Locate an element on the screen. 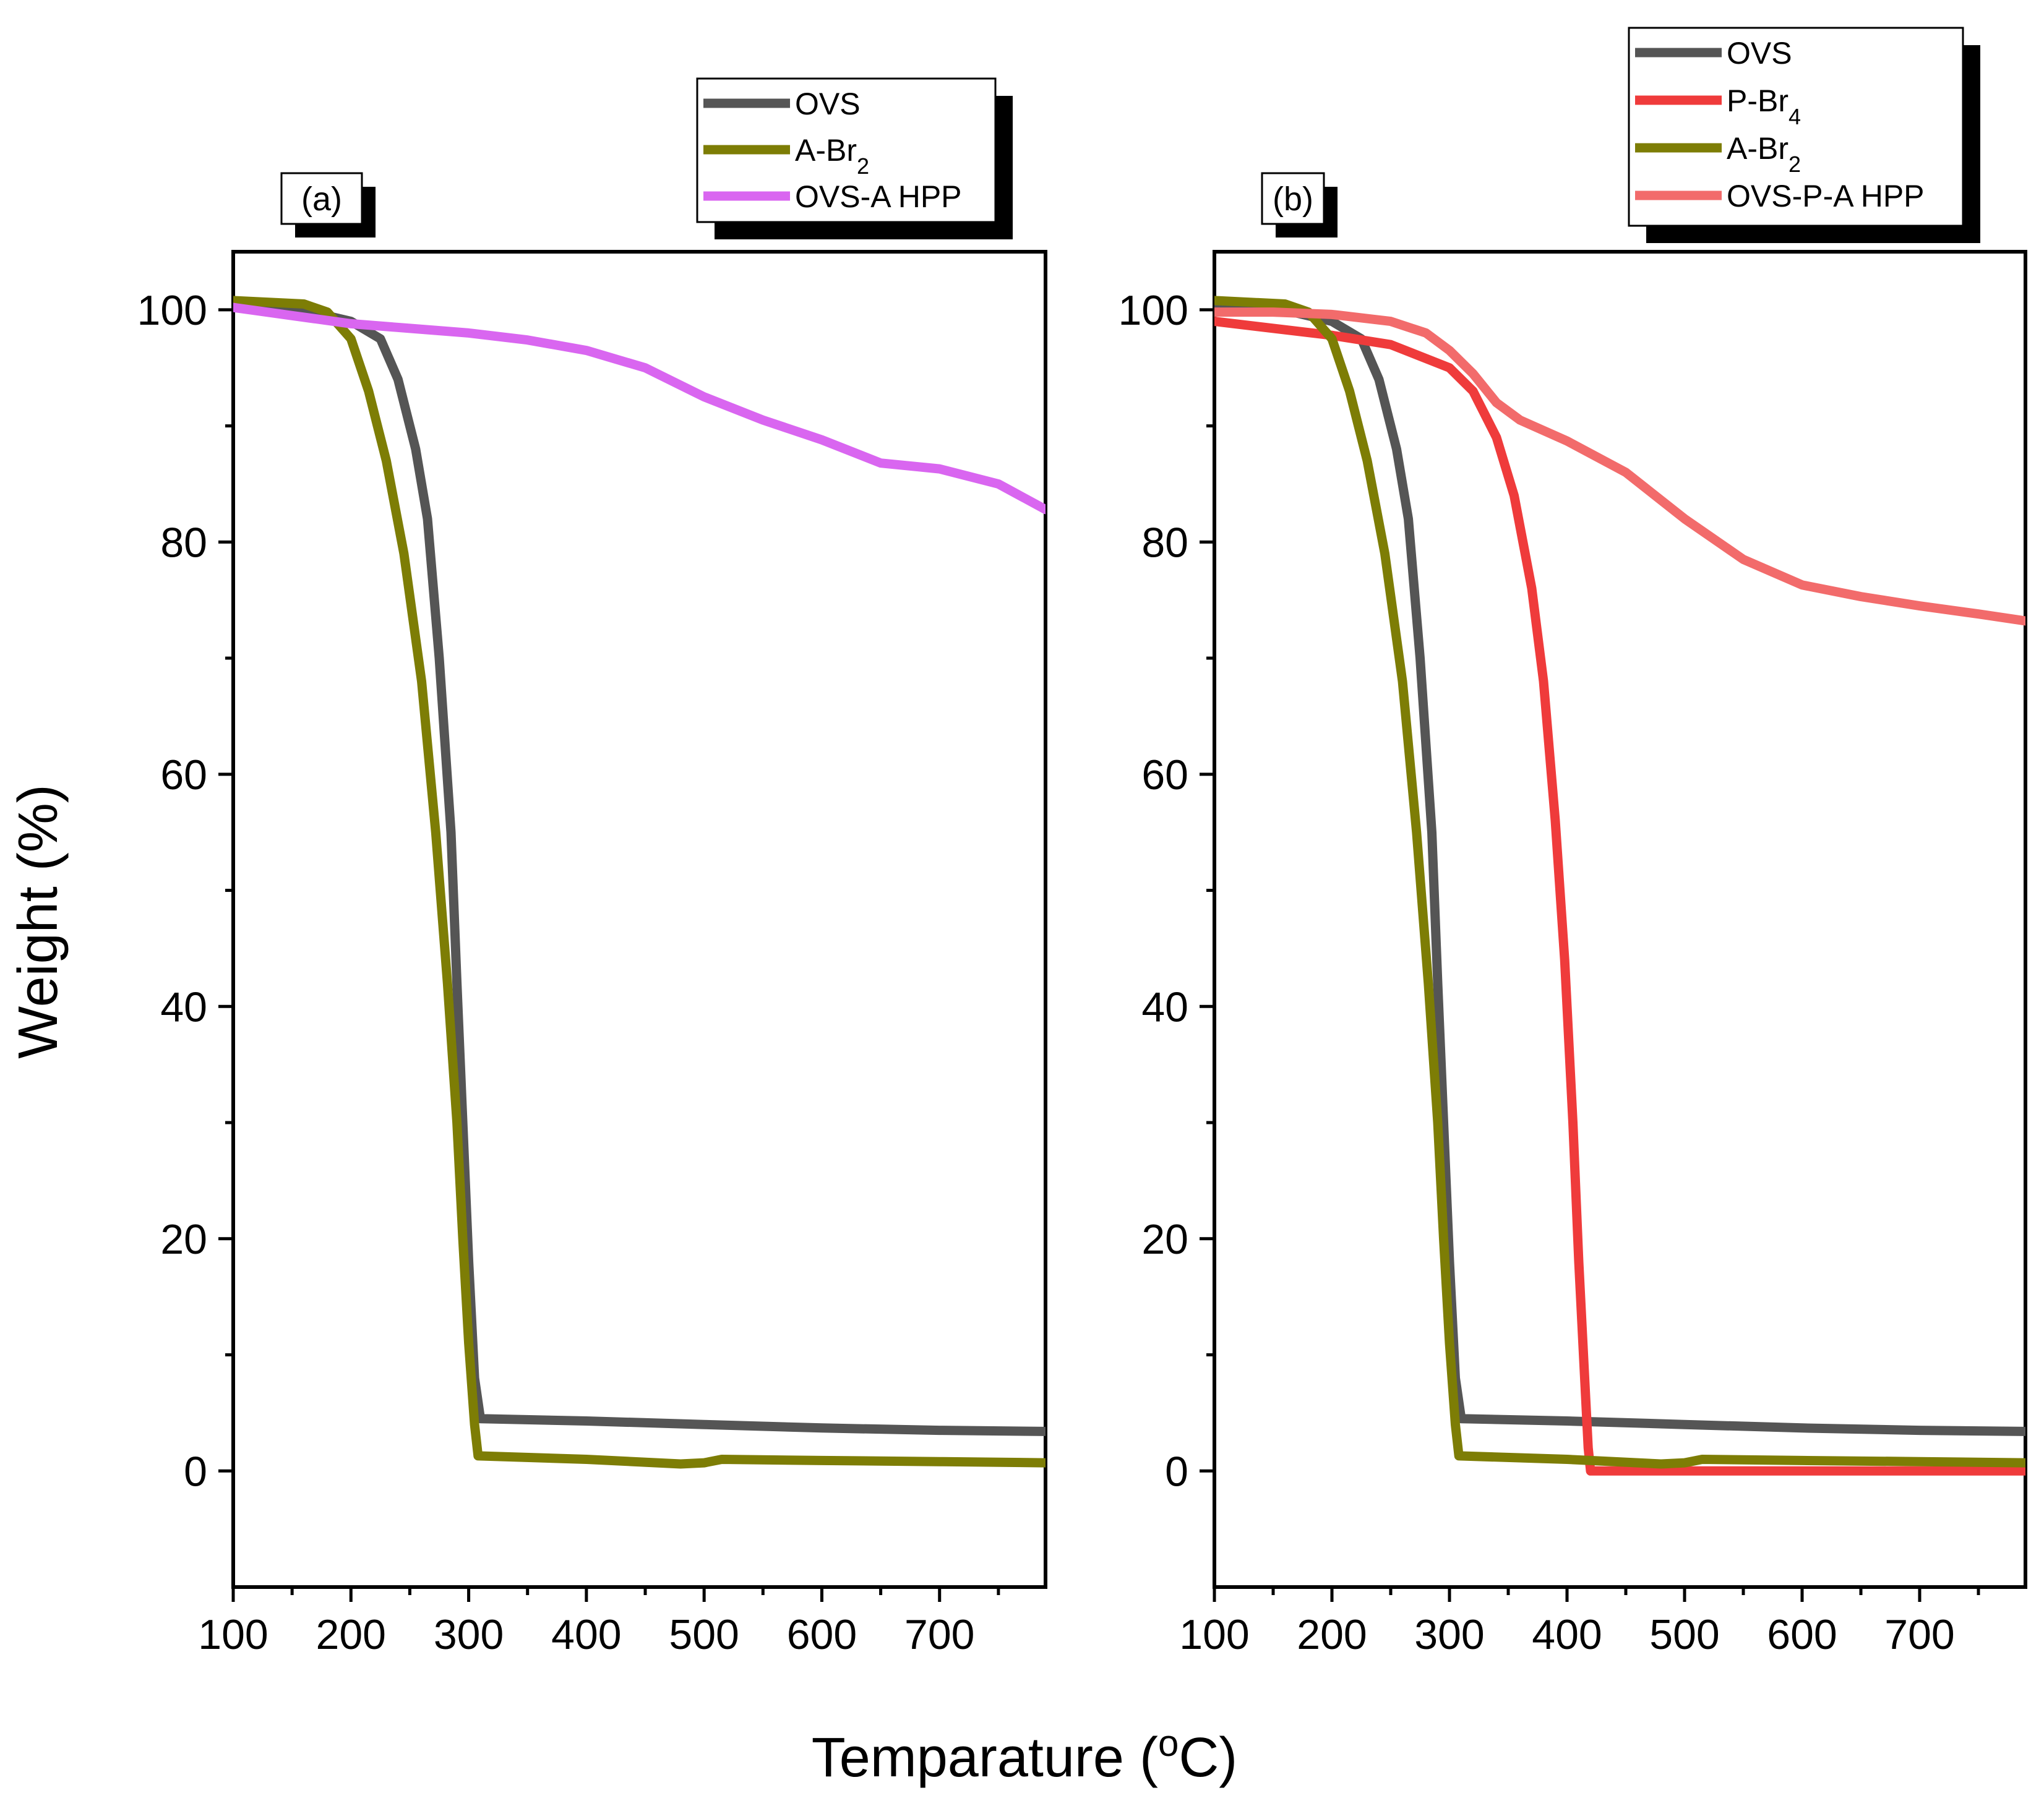 The height and width of the screenshot is (1806, 2044). legend-label-a-ovs-a-hpp: OVS-A HPP is located at coordinates (879, 196).